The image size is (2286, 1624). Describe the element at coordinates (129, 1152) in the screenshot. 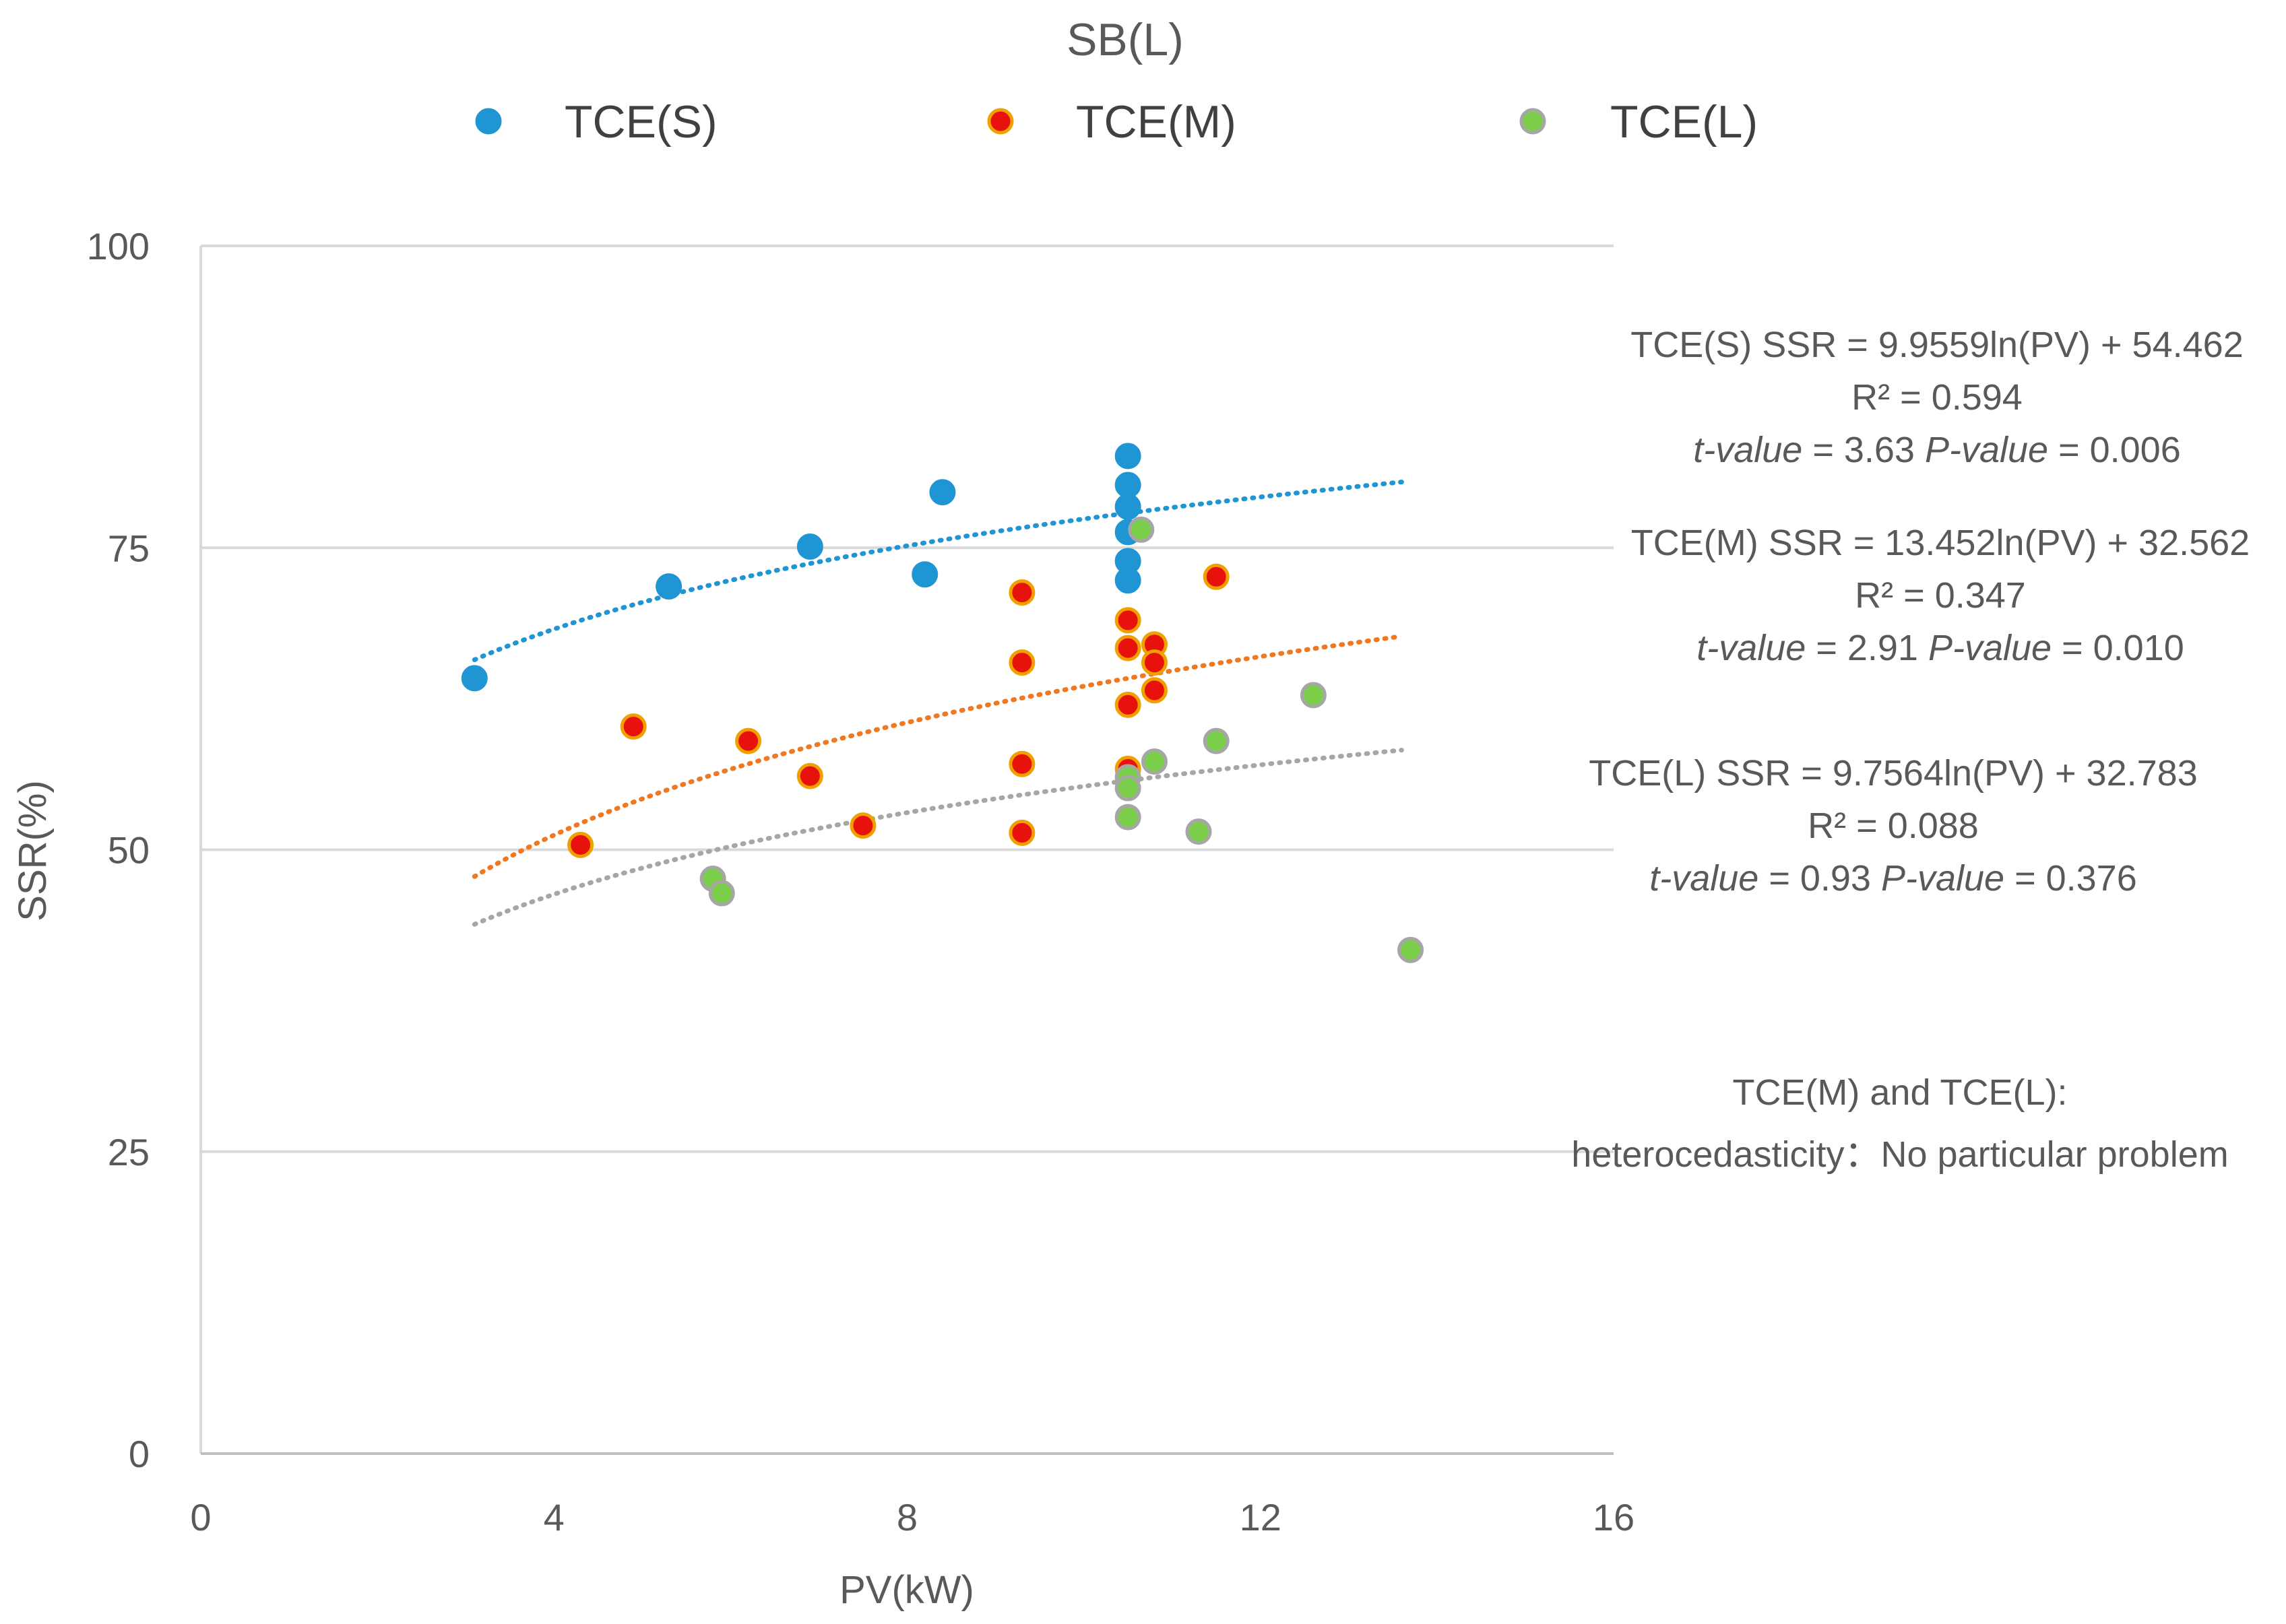

I see `y-tick-label: 25` at that location.